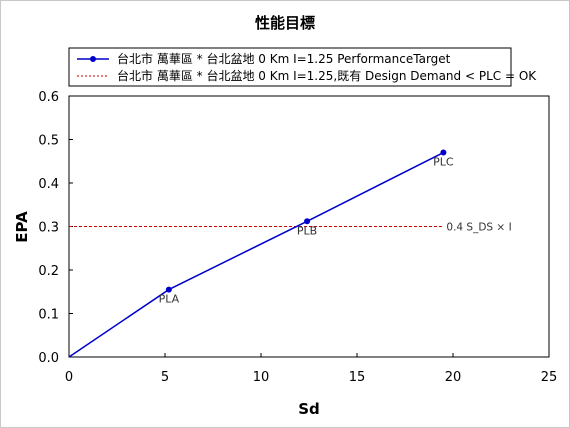  I want to click on legend-marker-performance-target, so click(93, 59).